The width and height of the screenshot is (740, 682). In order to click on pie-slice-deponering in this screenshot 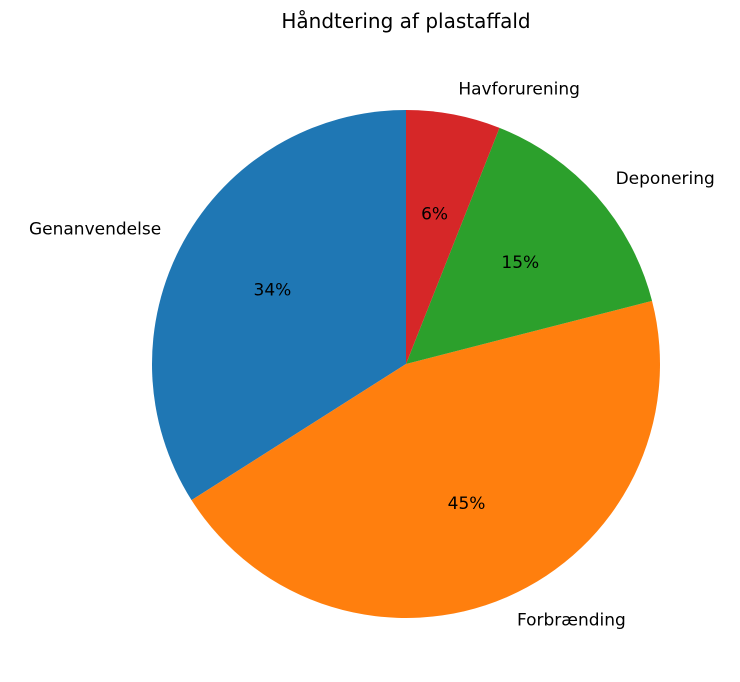, I will do `click(529, 246)`.